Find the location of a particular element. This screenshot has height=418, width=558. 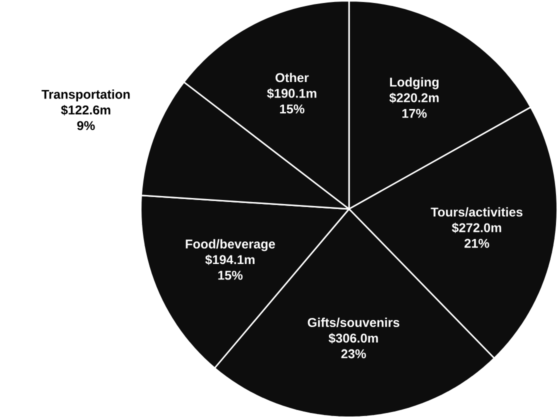

text: 17% is located at coordinates (414, 113).